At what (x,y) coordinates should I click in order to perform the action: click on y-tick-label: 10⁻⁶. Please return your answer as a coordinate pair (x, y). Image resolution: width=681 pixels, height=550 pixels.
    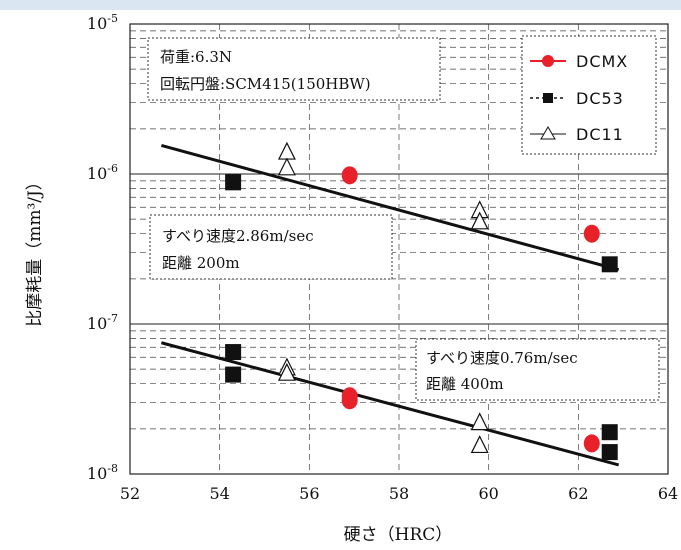
    Looking at the image, I should click on (102, 172).